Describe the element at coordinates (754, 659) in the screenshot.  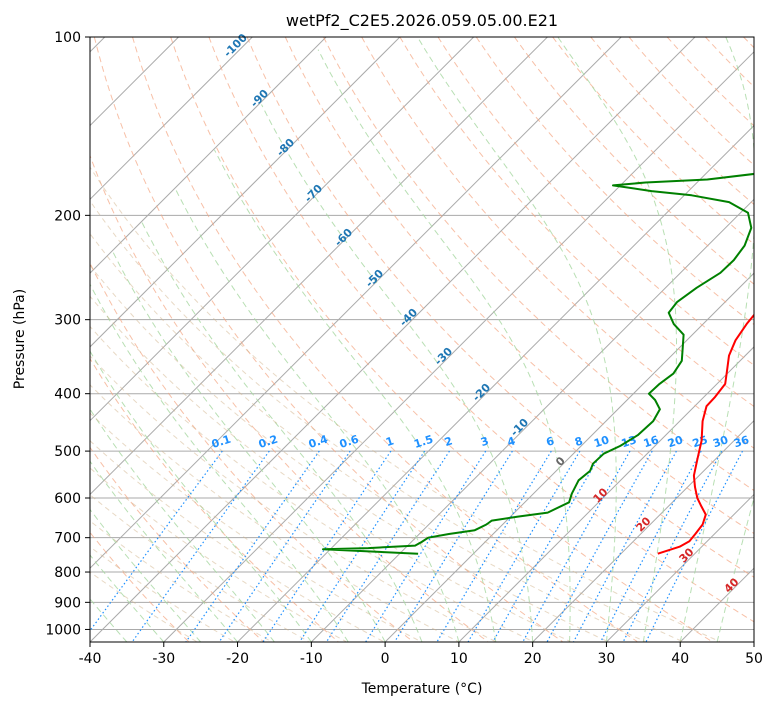
I see `x-tick-label: 50` at that location.